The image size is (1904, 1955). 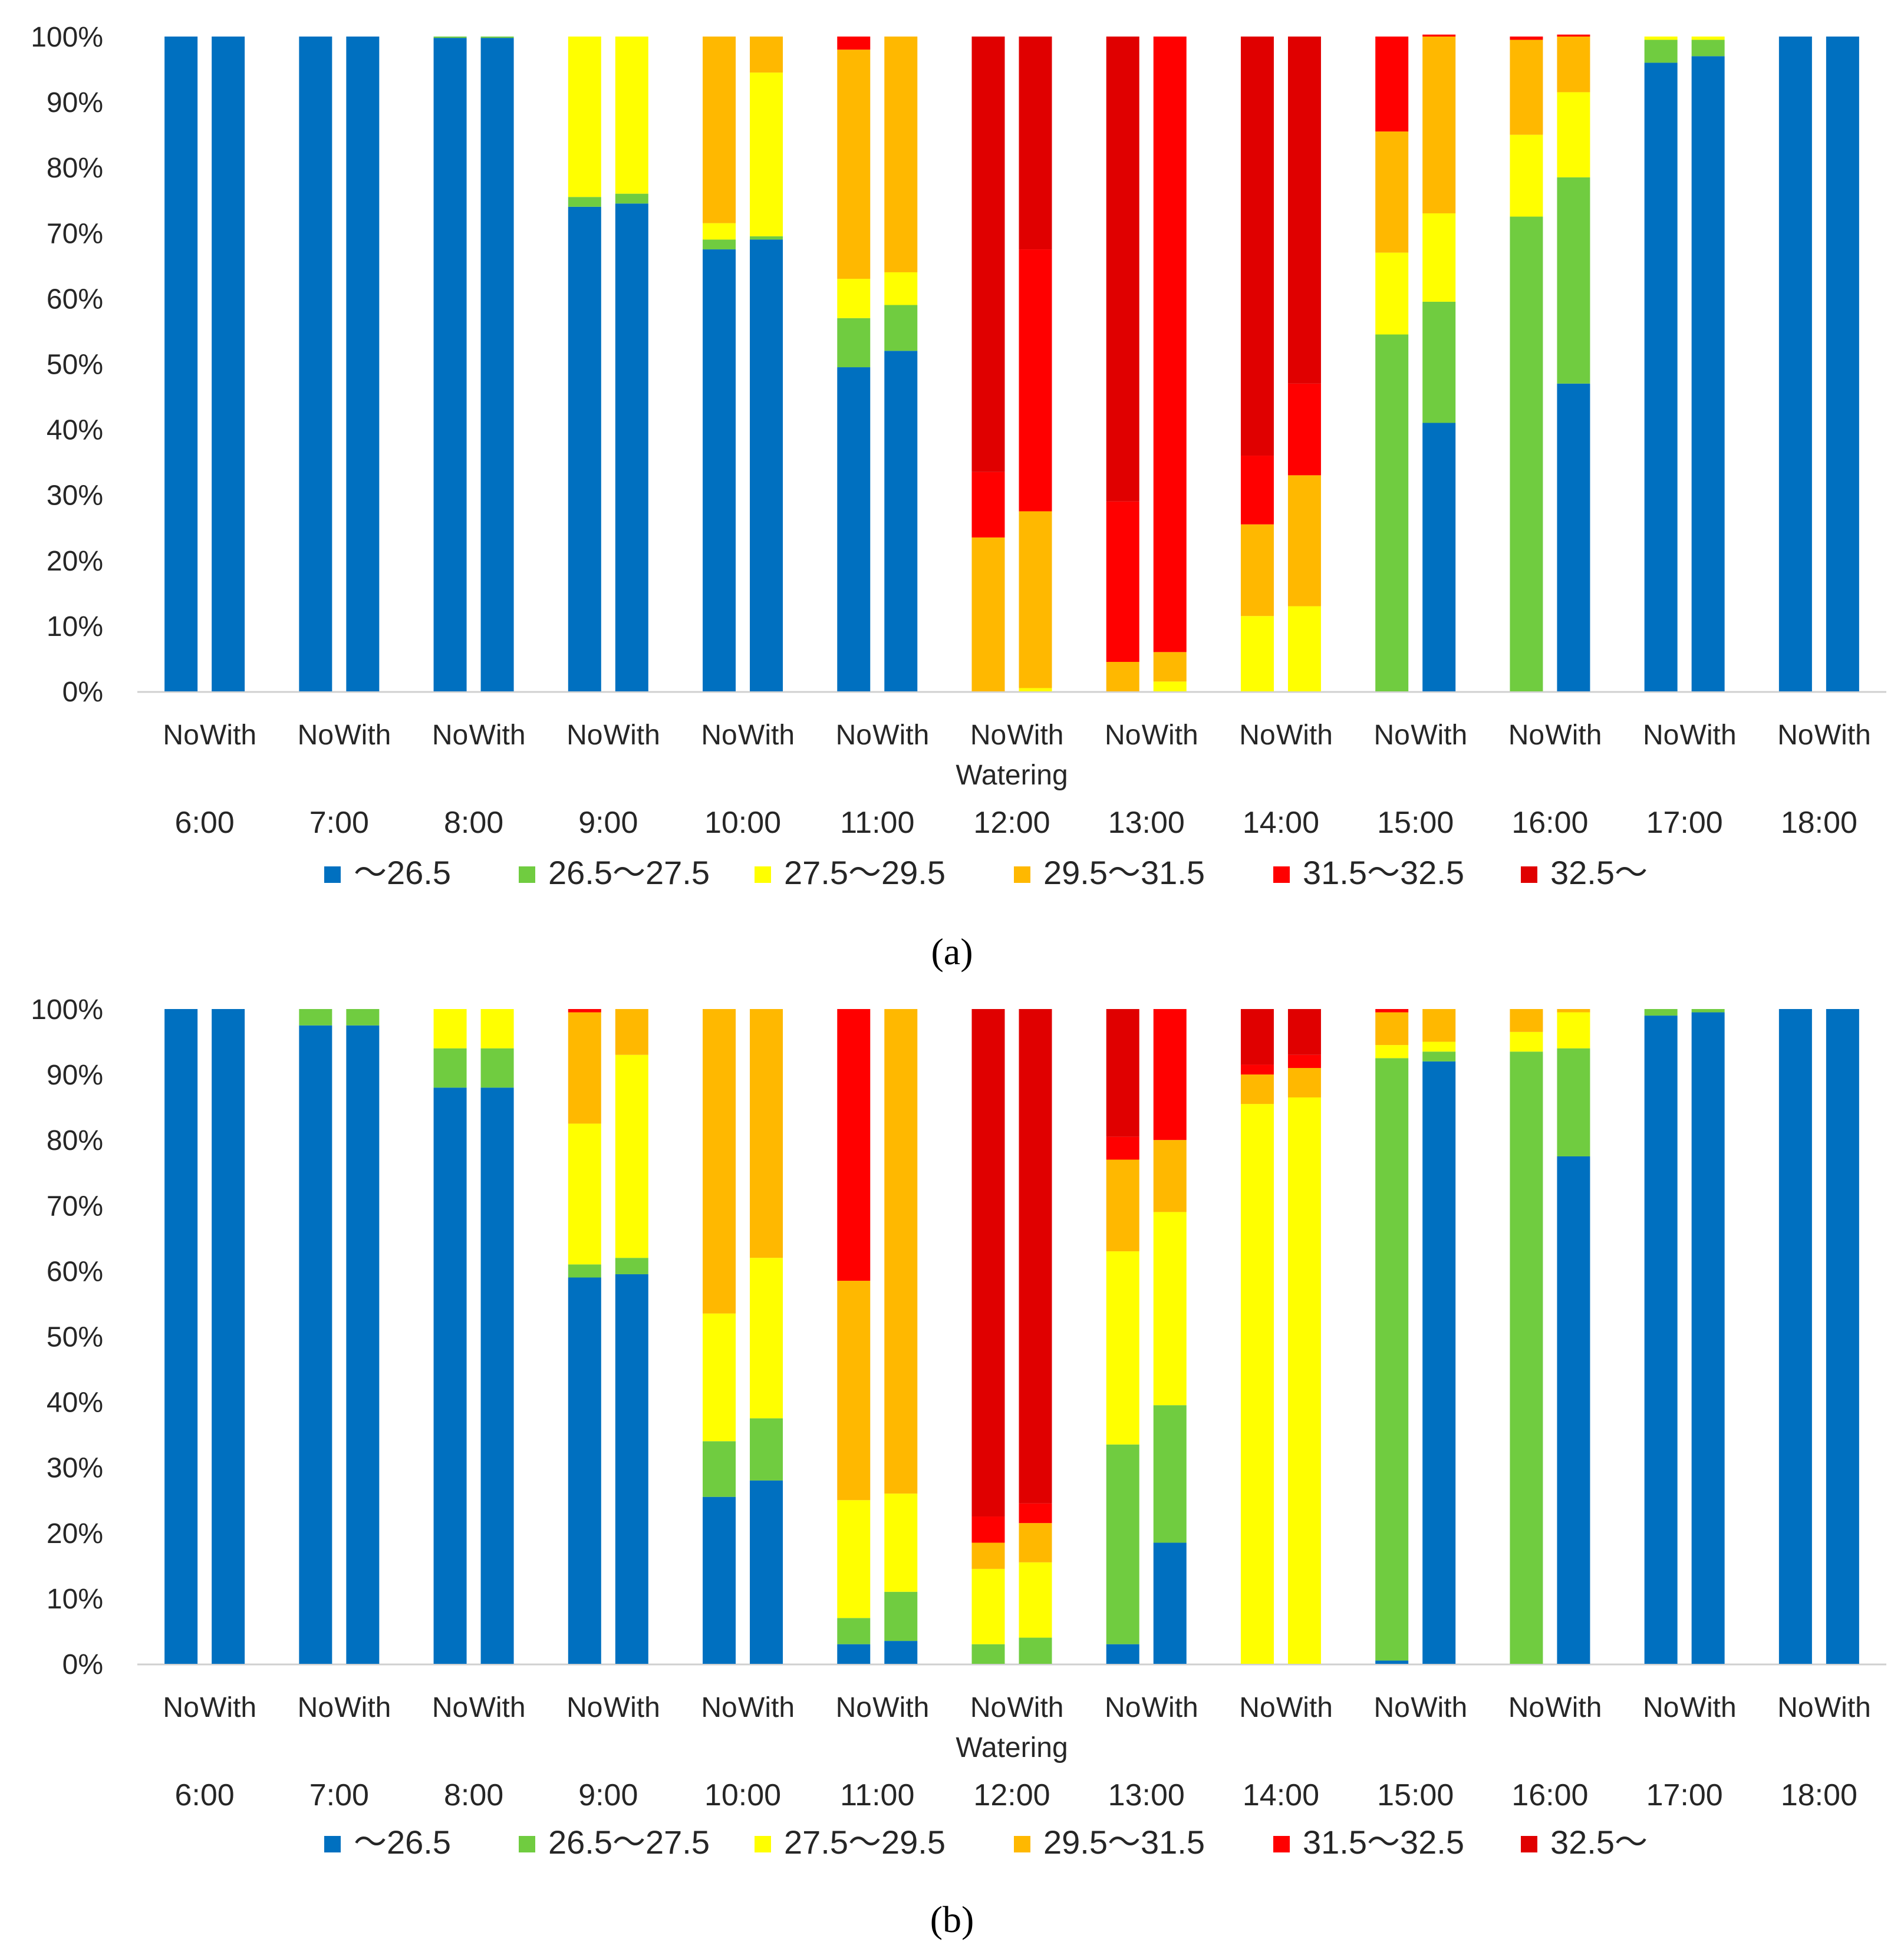 What do you see at coordinates (473, 1795) in the screenshot?
I see `time-label: 8:00` at bounding box center [473, 1795].